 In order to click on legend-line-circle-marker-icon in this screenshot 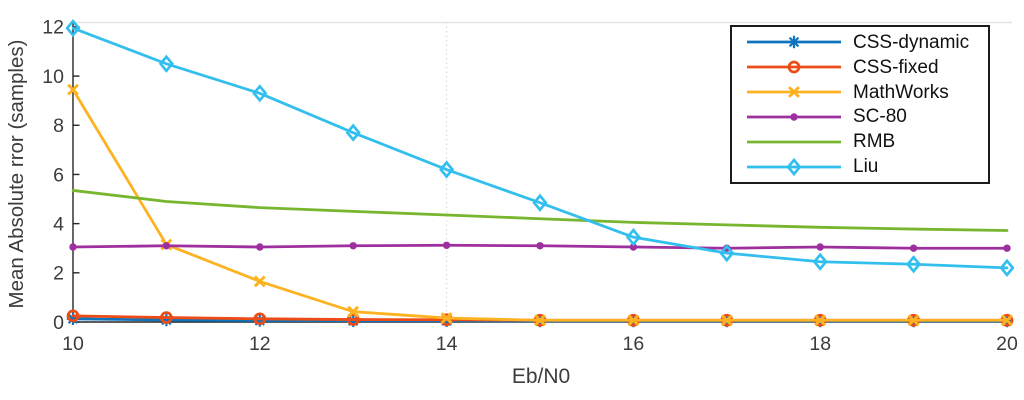, I will do `click(794, 67)`.